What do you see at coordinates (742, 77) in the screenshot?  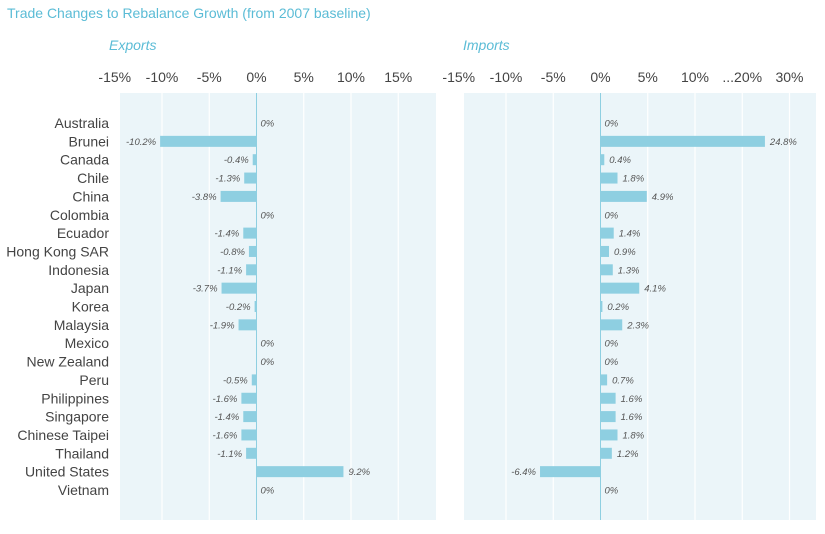 I see `imports-tick-label: ...20%` at bounding box center [742, 77].